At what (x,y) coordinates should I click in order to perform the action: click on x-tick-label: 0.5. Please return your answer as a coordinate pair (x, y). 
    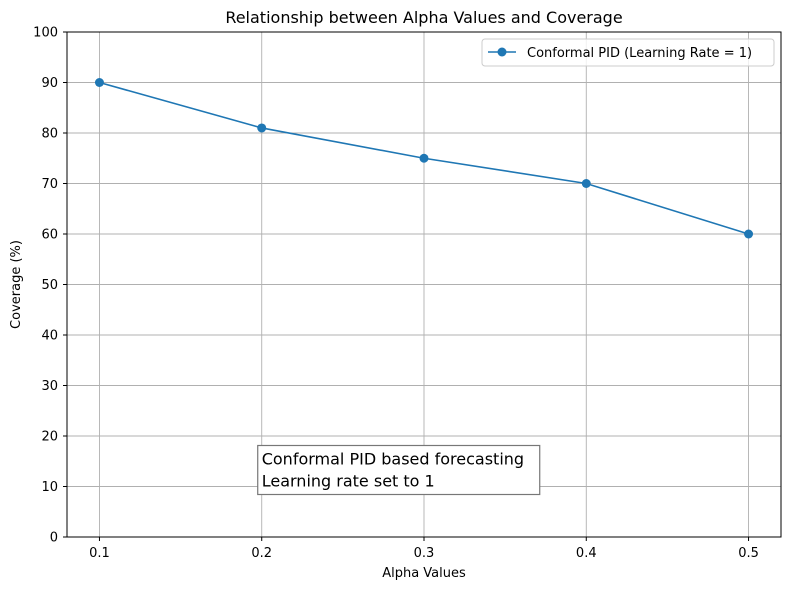
    Looking at the image, I should click on (748, 553).